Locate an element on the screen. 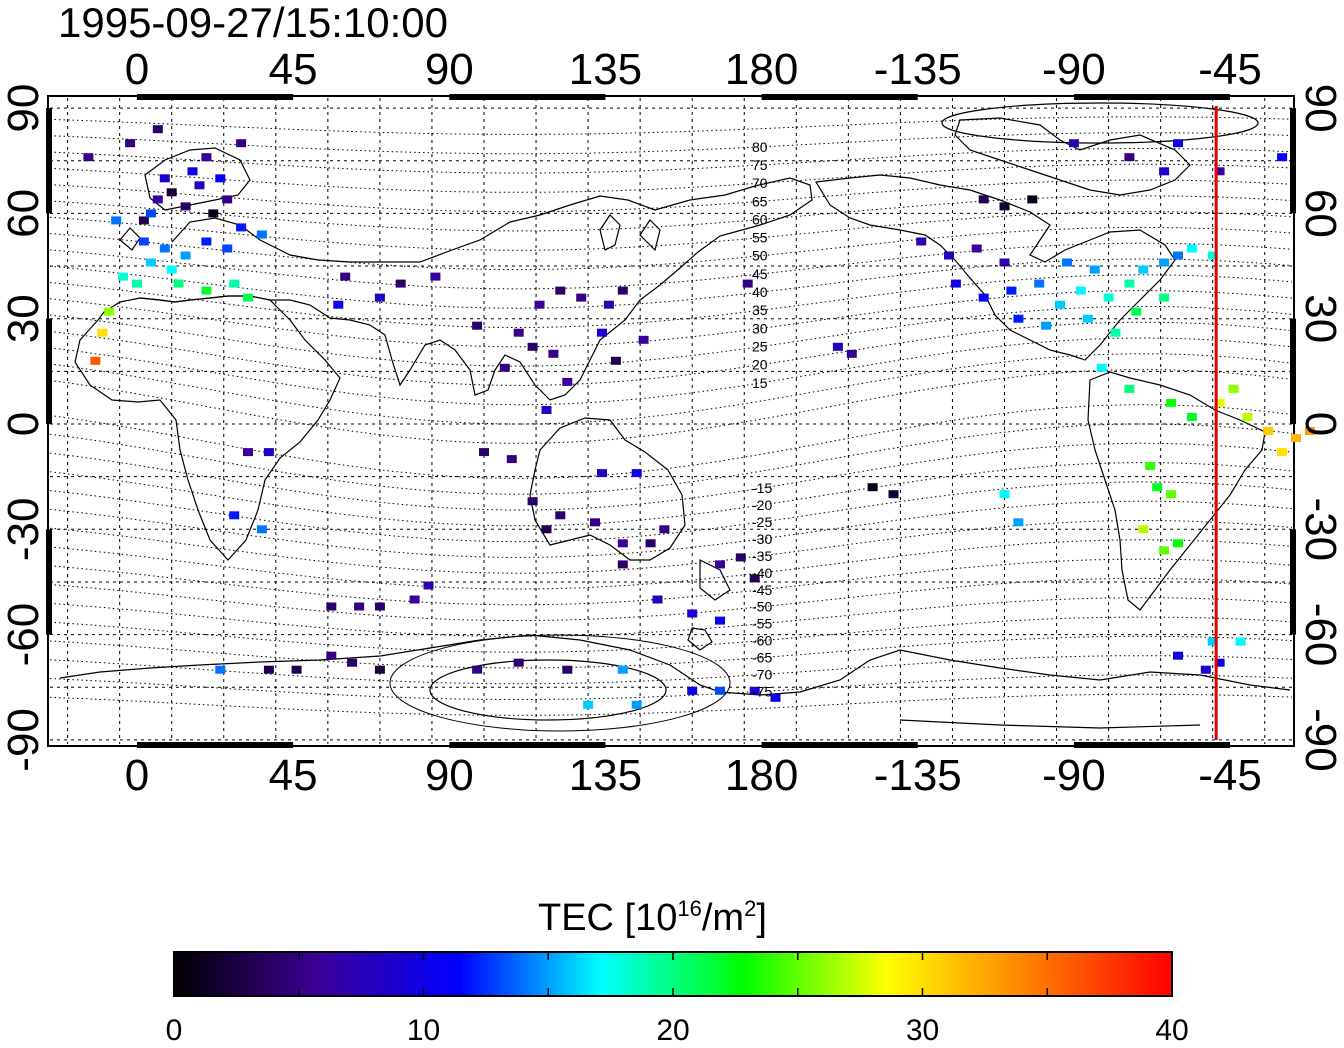 This screenshot has height=1048, width=1344. contour-label: 65 is located at coordinates (760, 201).